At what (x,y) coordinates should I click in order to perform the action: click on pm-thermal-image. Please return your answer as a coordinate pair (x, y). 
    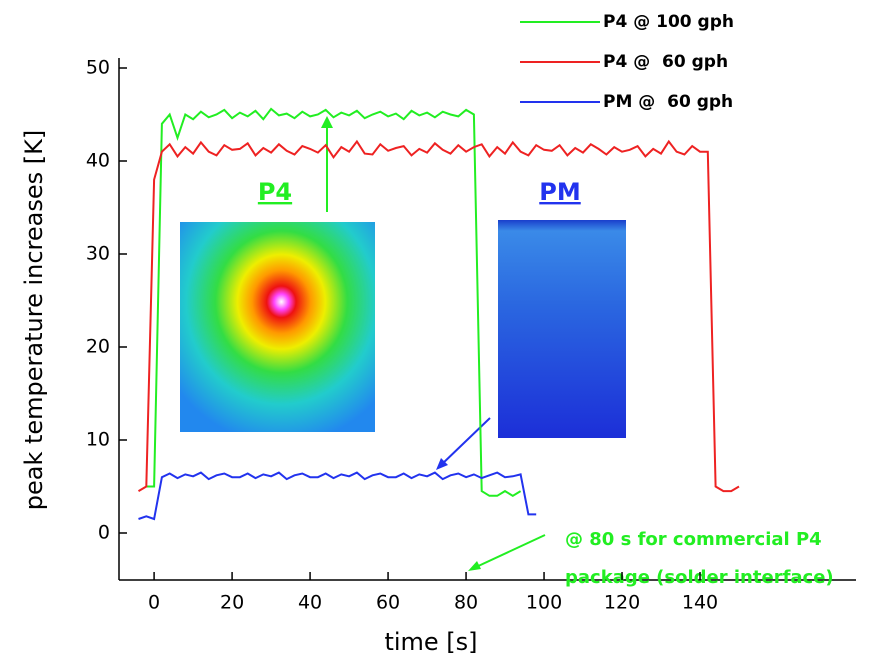
    Looking at the image, I should click on (562, 329).